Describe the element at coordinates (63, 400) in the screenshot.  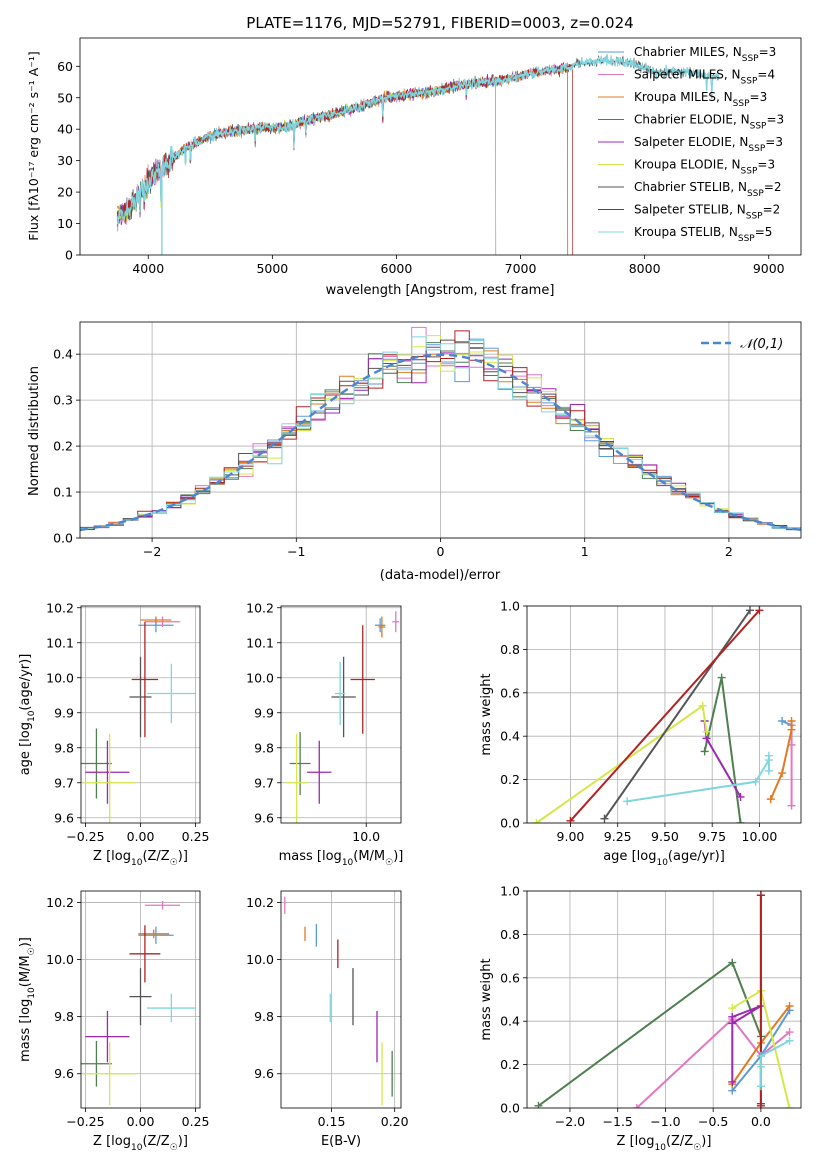
I see `y-tick-label: 0.3` at that location.